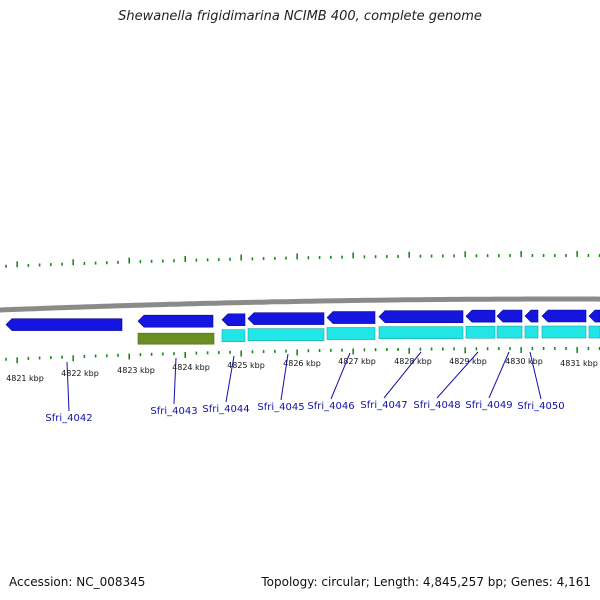 This screenshot has width=600, height=600. I want to click on gene-label: Sfri_4044, so click(225, 409).